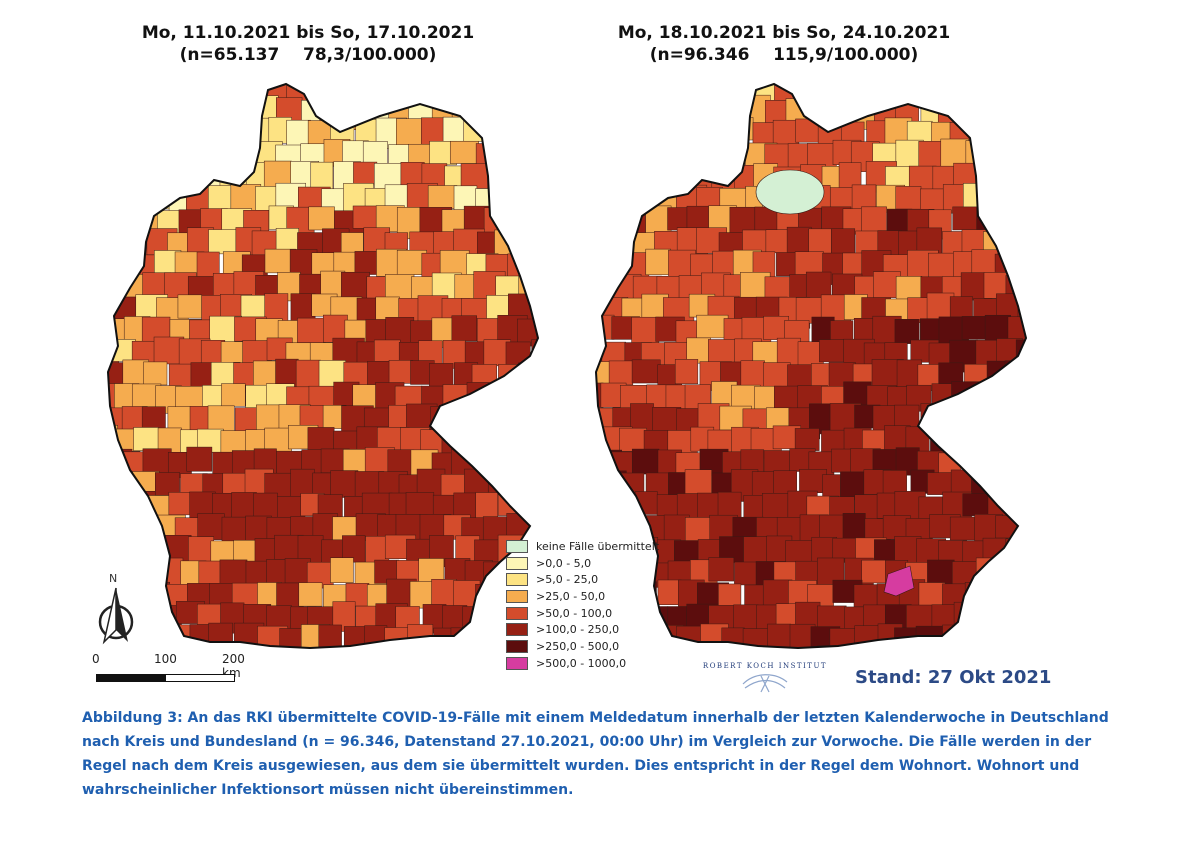  What do you see at coordinates (765, 666) in the screenshot?
I see `rki-logo-text: ROBERT KOCH INSTITUT` at bounding box center [765, 666].